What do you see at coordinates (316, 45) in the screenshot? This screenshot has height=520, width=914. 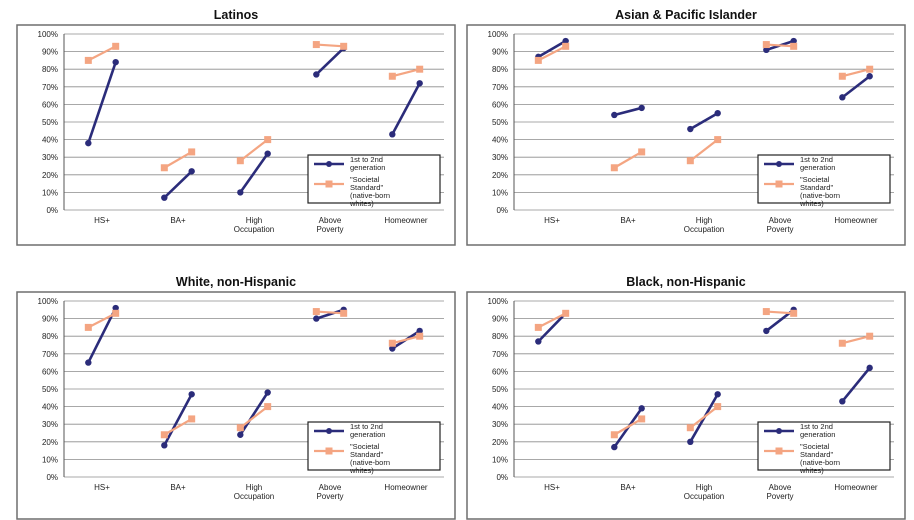 I see `societal-standard-point-above-poverty-start` at bounding box center [316, 45].